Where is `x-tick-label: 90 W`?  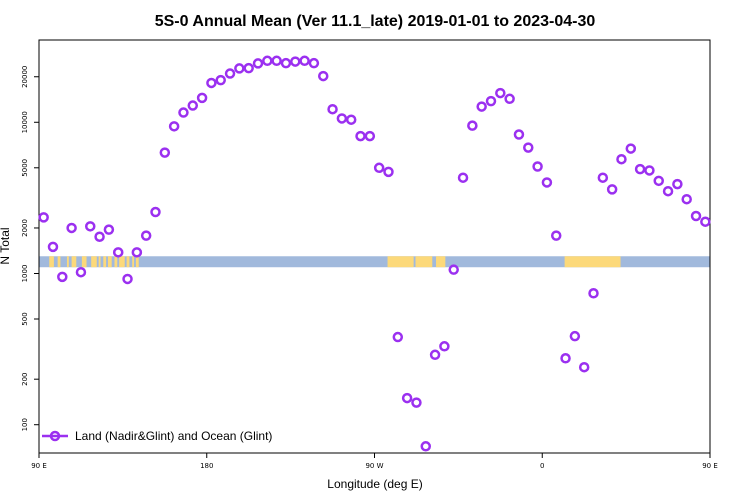
x-tick-label: 90 W is located at coordinates (374, 466).